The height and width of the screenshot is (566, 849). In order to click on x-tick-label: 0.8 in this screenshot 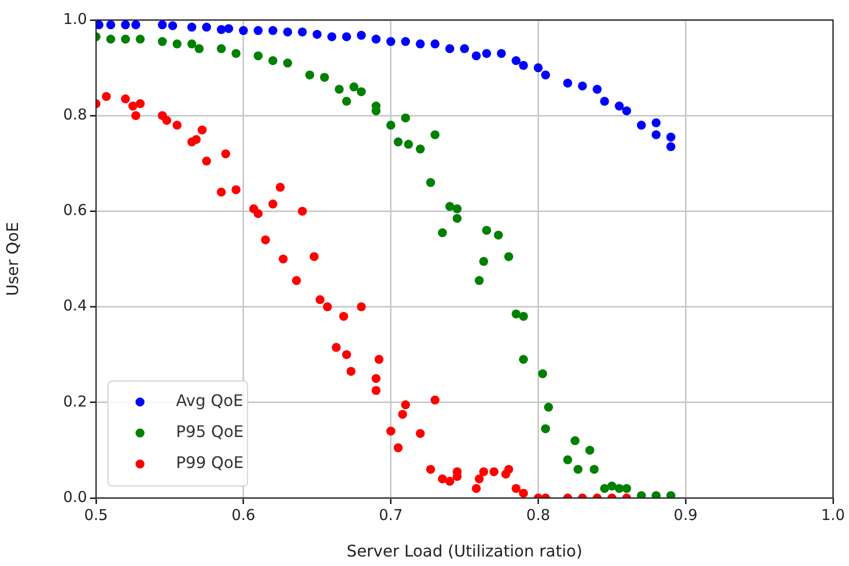, I will do `click(538, 515)`.